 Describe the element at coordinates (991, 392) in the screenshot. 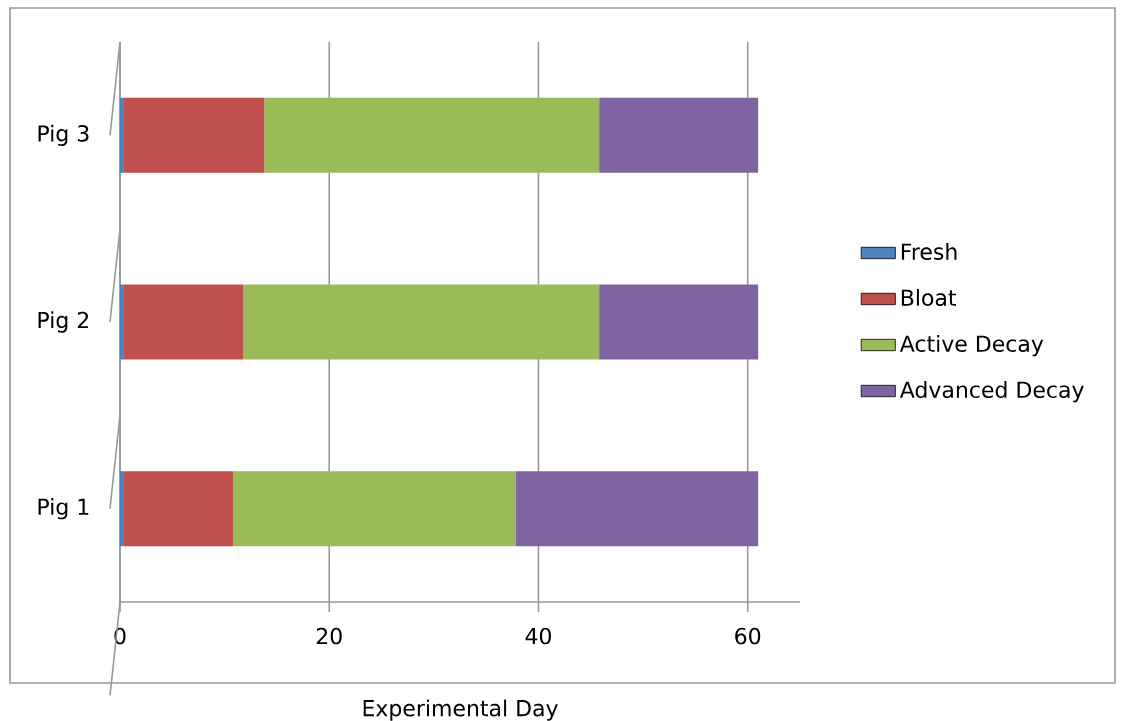

I see `legend-label: Advanced Decay` at that location.